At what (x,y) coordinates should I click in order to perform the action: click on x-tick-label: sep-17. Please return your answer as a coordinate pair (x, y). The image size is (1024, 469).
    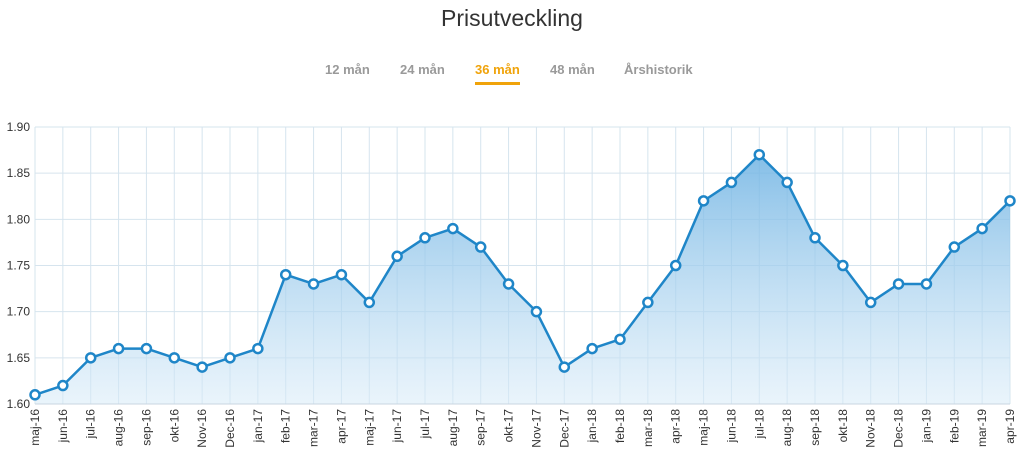
    Looking at the image, I should click on (481, 427).